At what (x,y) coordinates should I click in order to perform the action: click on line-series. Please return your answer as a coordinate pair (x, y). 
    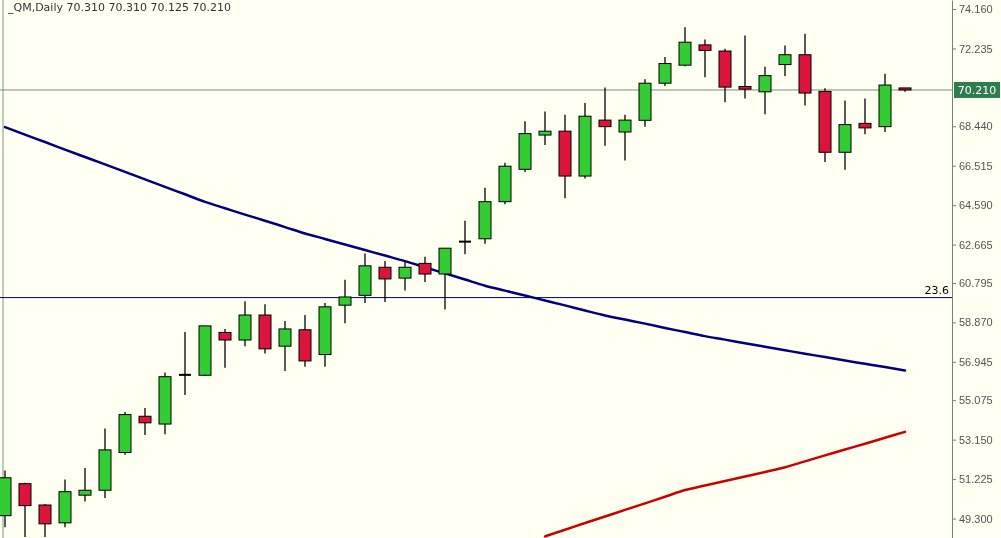
    Looking at the image, I should click on (725, 484).